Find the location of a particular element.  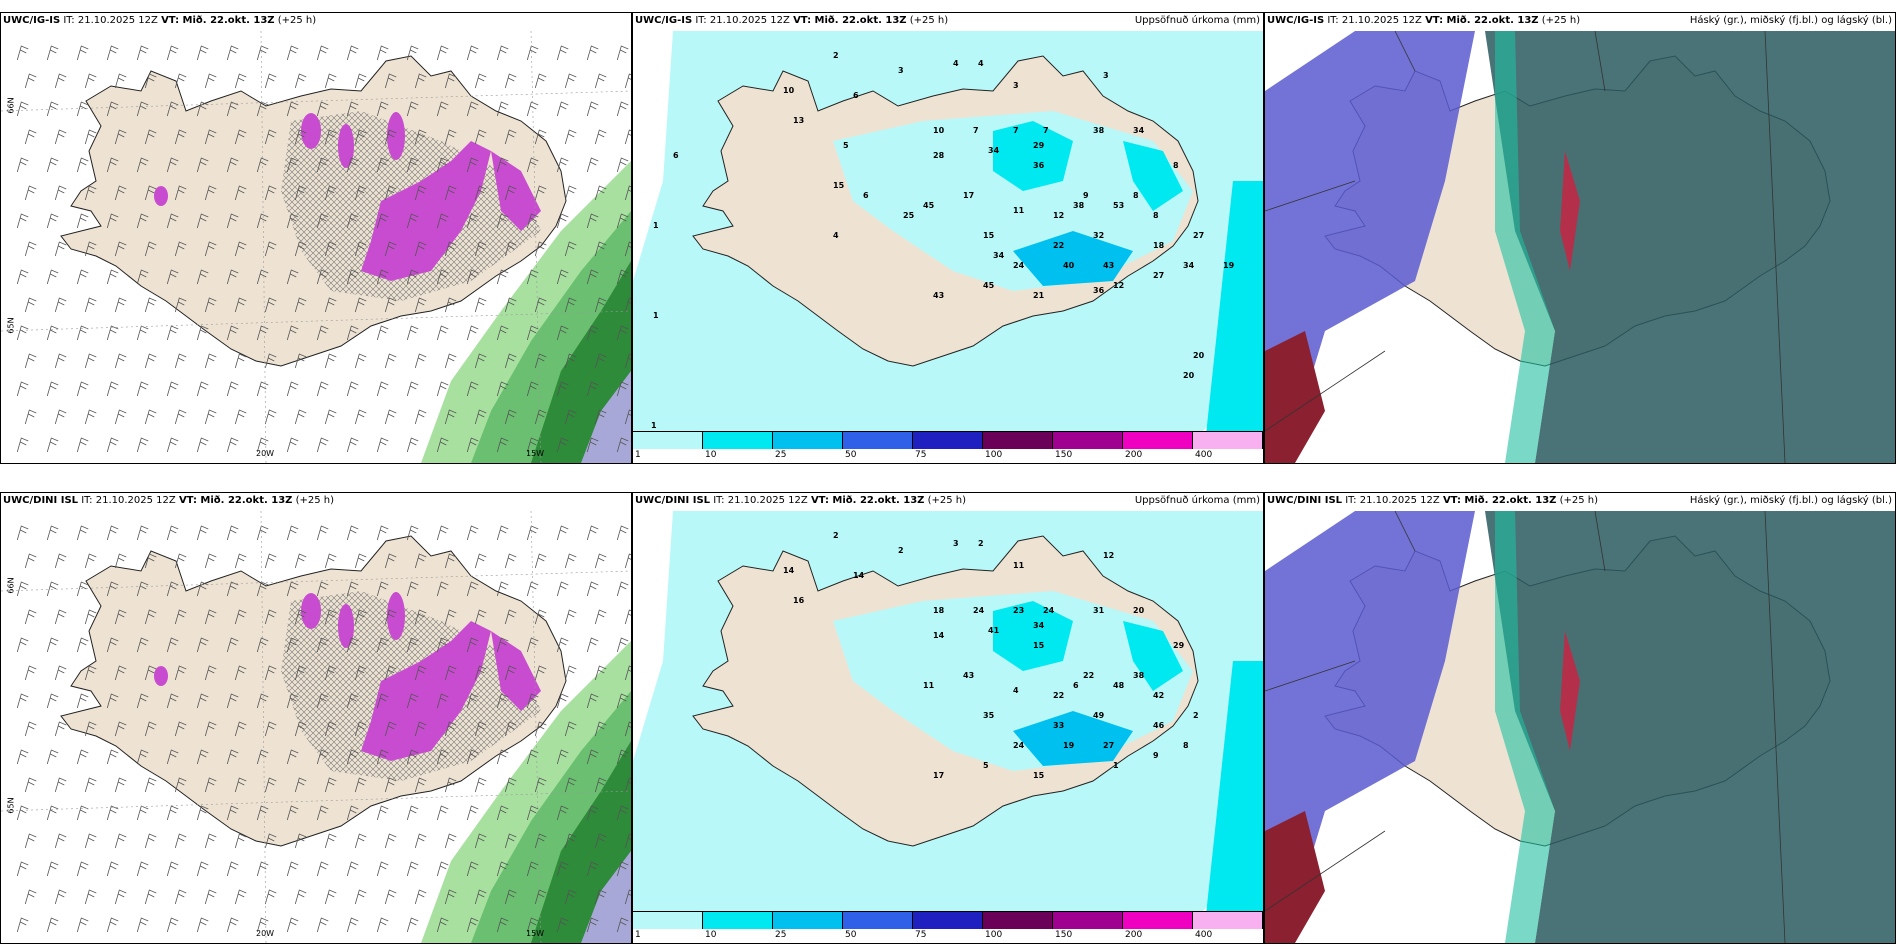

accum-value: 21 is located at coordinates (1039, 295).